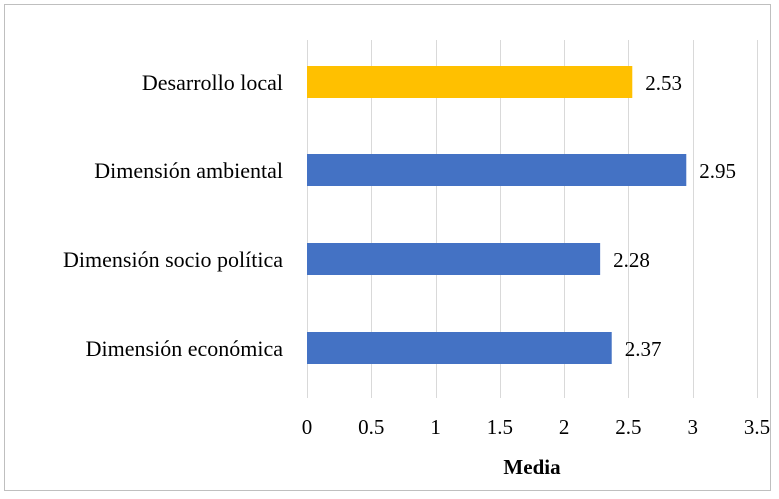  What do you see at coordinates (717, 171) in the screenshot?
I see `data-label: 2.95` at bounding box center [717, 171].